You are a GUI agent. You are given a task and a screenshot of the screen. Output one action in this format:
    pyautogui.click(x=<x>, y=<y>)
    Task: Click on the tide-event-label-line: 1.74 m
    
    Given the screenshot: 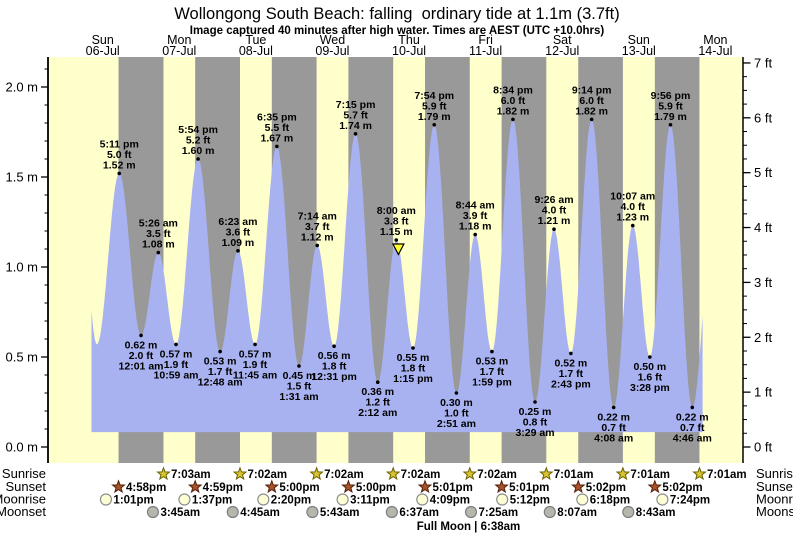 What is the action you would take?
    pyautogui.click(x=355, y=126)
    